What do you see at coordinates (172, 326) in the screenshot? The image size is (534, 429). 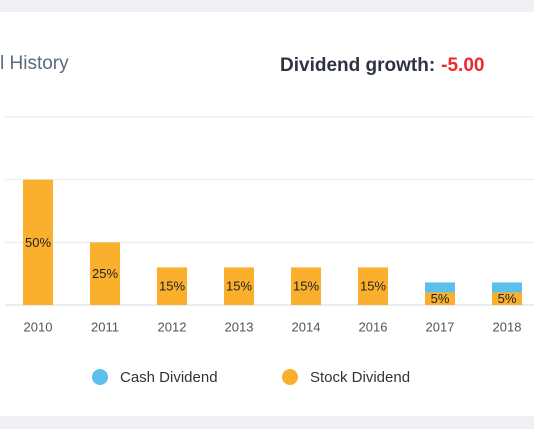 I see `x-tick-label: 2012` at bounding box center [172, 326].